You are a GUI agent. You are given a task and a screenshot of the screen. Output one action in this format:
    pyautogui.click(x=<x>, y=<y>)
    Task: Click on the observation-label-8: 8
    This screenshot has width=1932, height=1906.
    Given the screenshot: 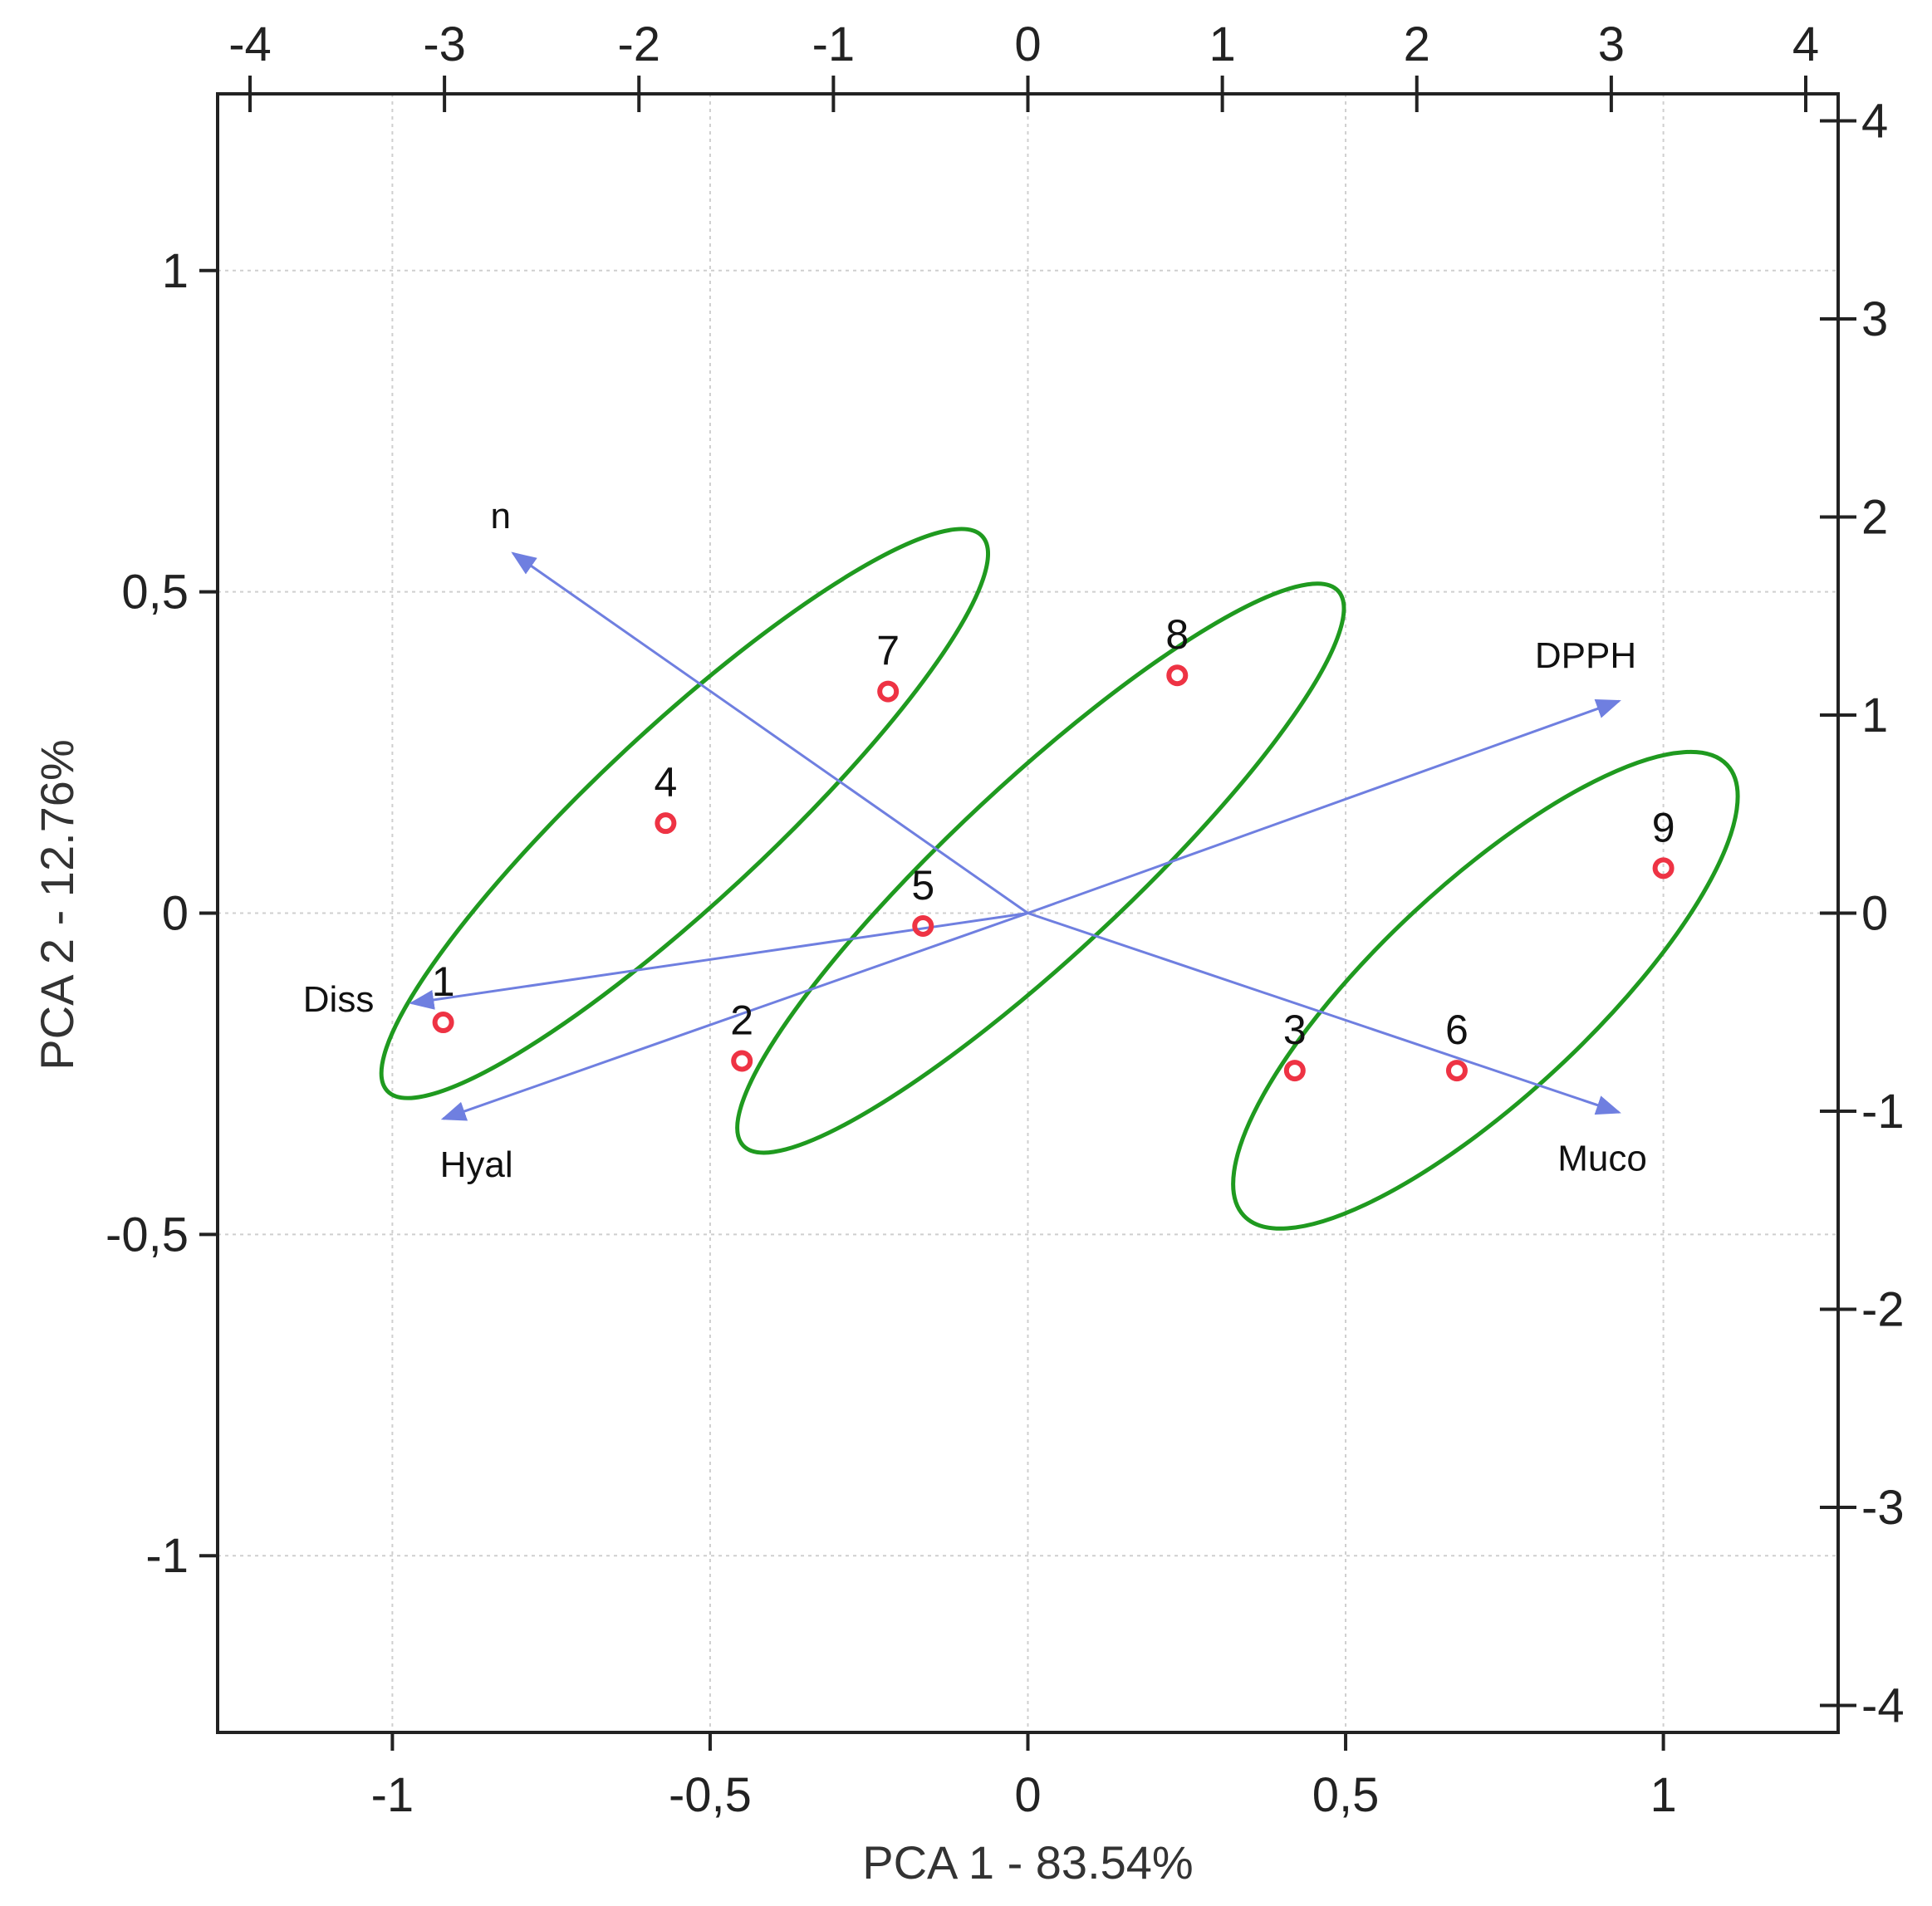 What is the action you would take?
    pyautogui.click(x=1177, y=634)
    